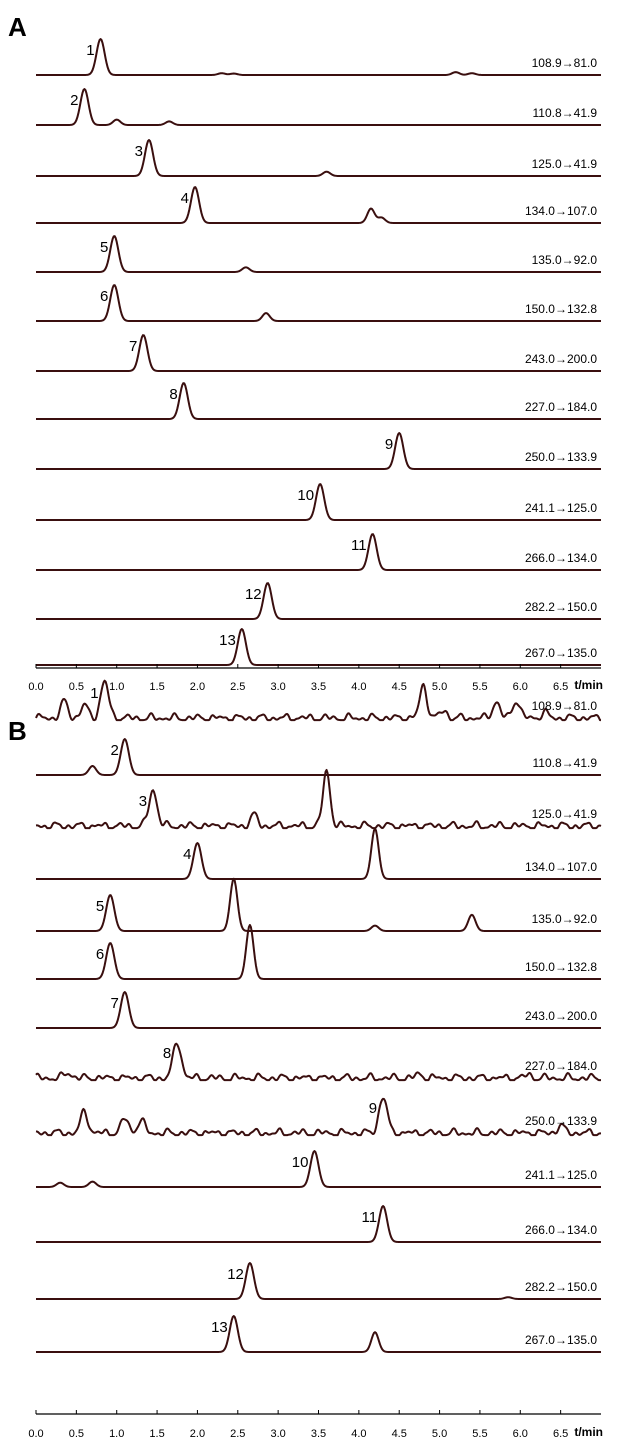 This screenshot has height=1441, width=634. What do you see at coordinates (17, 27) in the screenshot?
I see `panel-label: A` at bounding box center [17, 27].